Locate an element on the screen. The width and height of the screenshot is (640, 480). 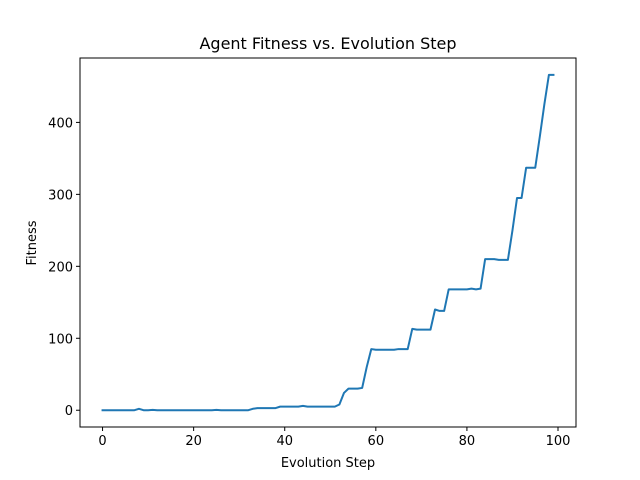
x-tick-label: 0 is located at coordinates (102, 441).